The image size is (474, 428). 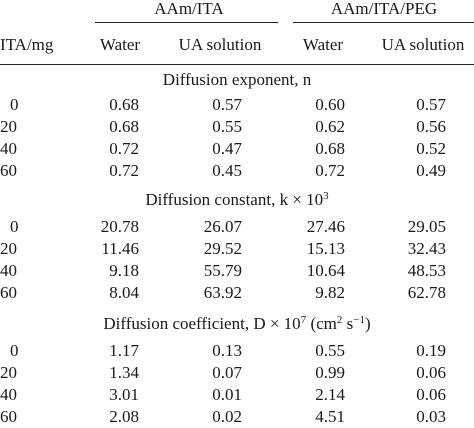 I want to click on table-cell: 10.64, so click(x=325, y=270).